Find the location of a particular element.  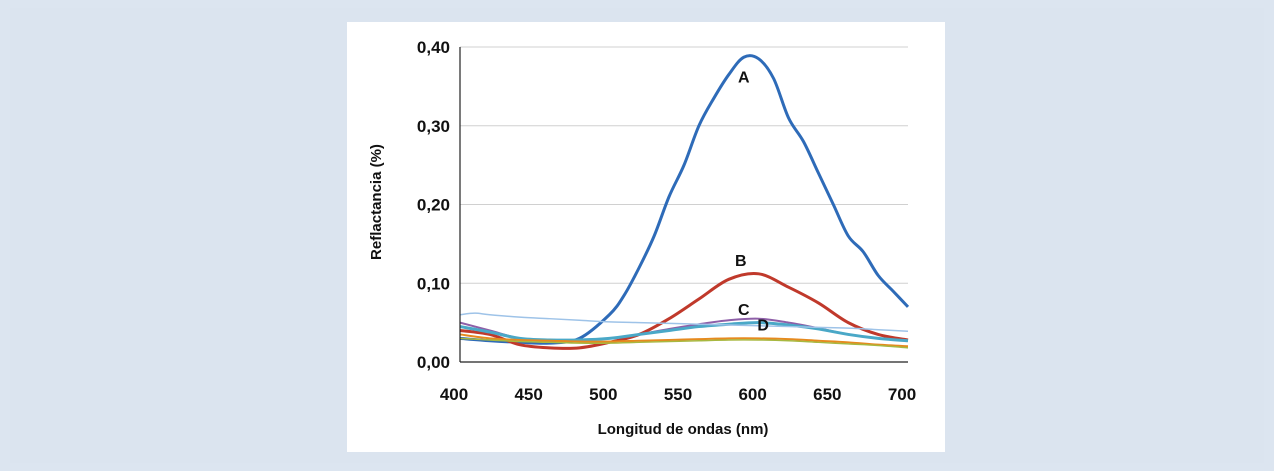

y-tick-label: 0,20 is located at coordinates (433, 205).